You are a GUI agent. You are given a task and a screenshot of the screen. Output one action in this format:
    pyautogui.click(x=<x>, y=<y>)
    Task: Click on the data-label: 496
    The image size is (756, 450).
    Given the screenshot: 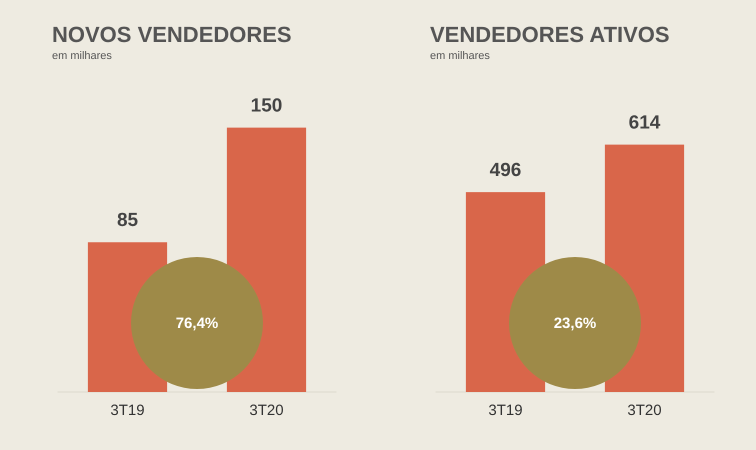 What is the action you would take?
    pyautogui.click(x=506, y=170)
    